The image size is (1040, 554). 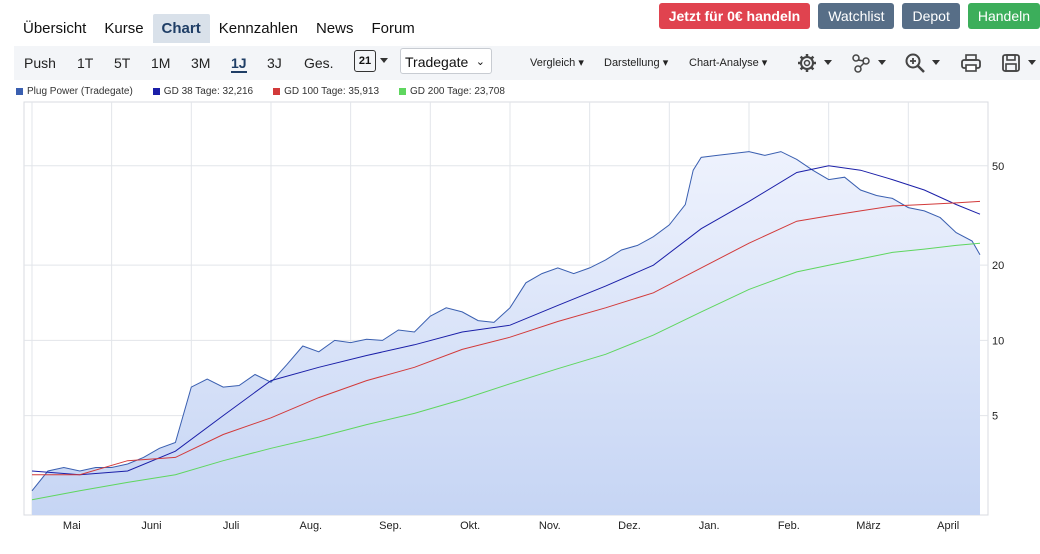 I want to click on watchlist-button: Watchlist, so click(x=856, y=16).